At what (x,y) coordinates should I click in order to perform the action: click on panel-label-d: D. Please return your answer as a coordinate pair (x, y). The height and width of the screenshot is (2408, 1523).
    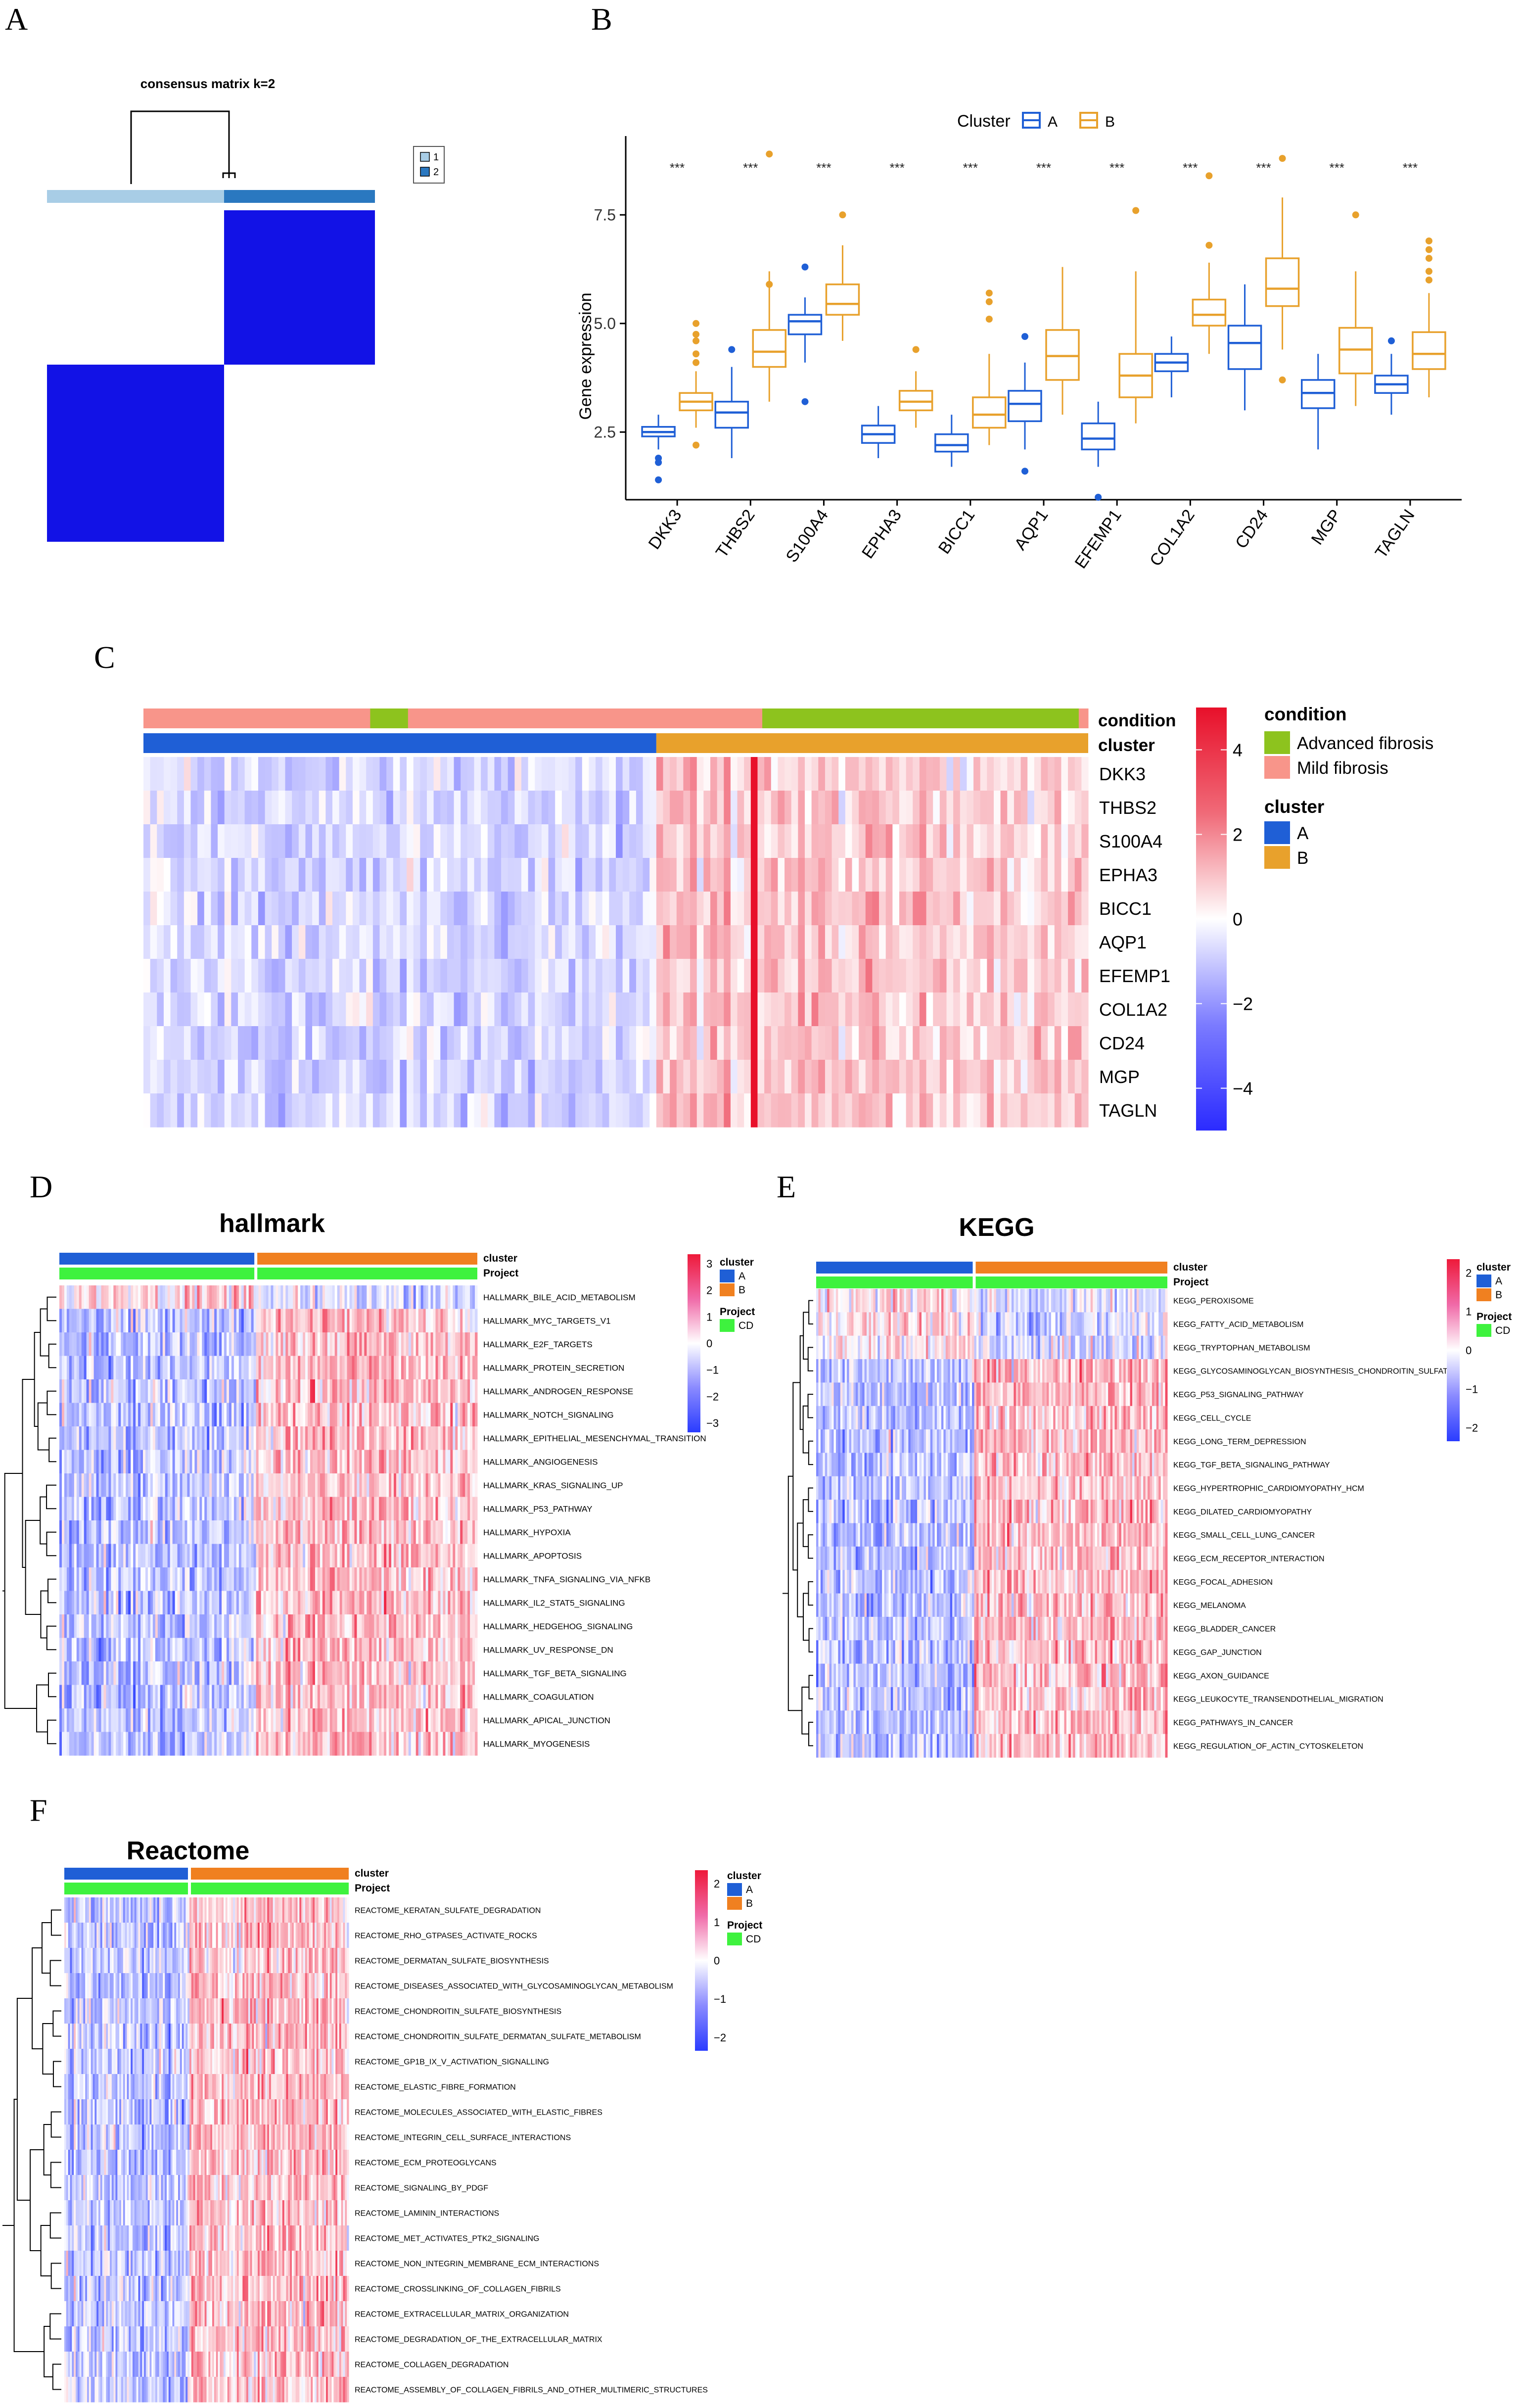
    Looking at the image, I should click on (41, 1186).